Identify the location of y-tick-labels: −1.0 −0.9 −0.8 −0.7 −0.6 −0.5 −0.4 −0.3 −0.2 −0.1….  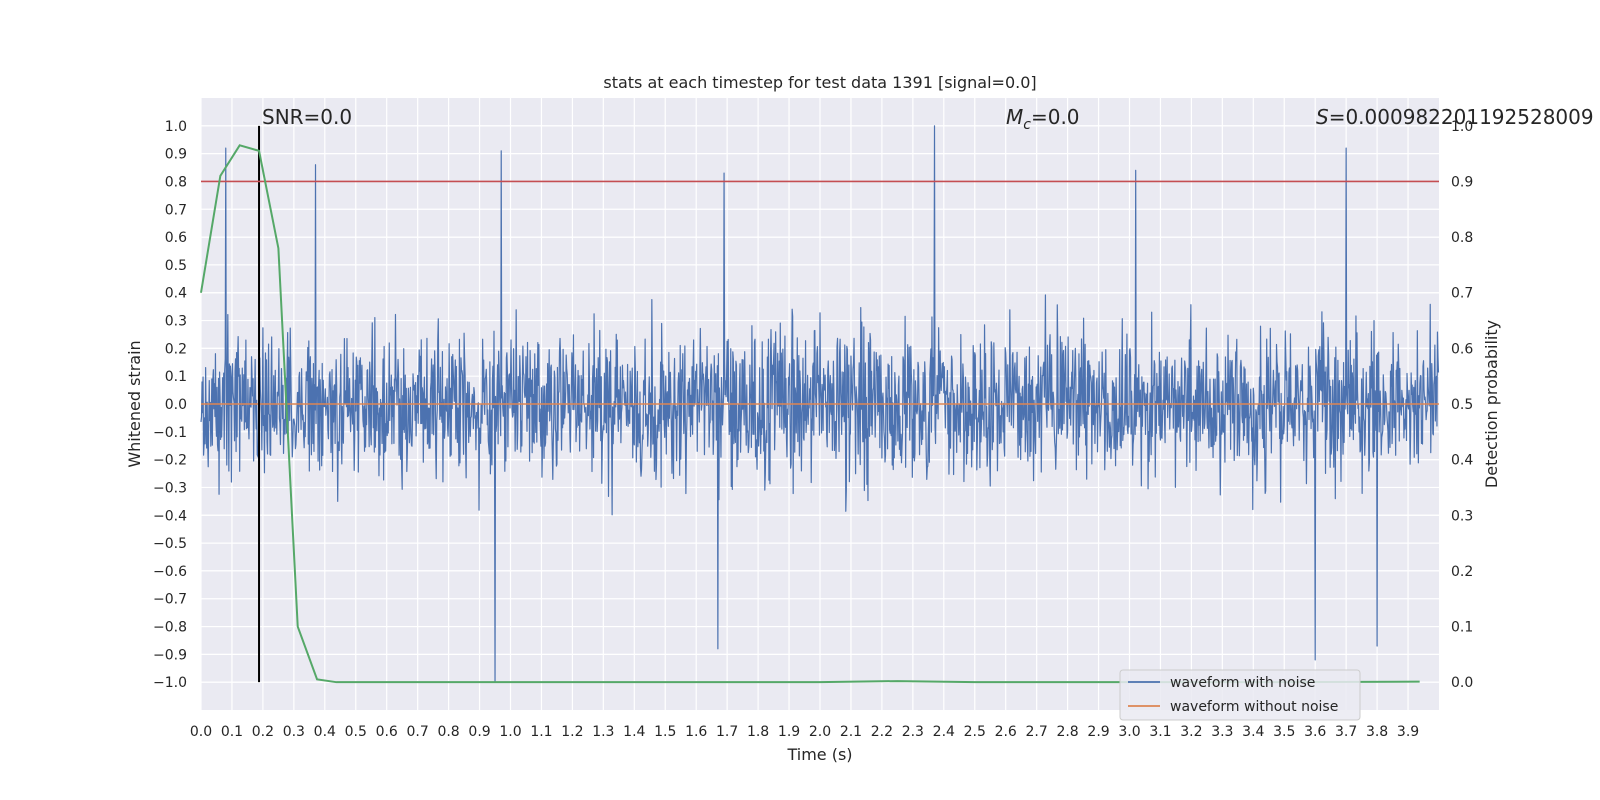
(170, 405).